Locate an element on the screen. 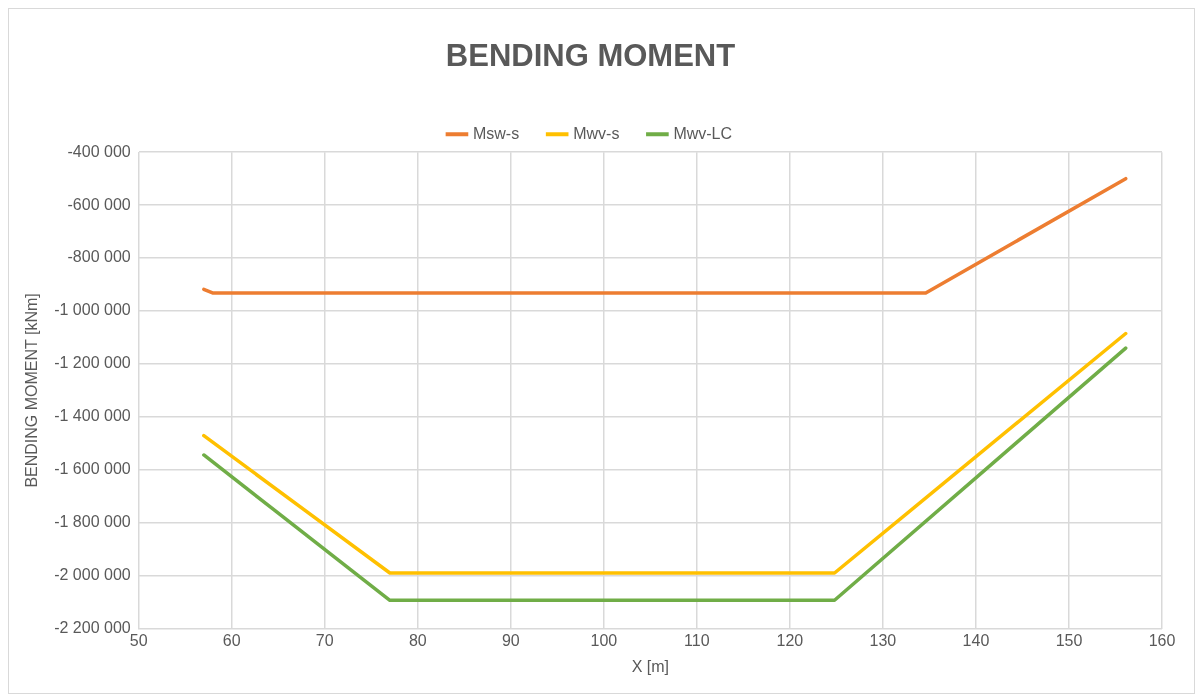 Image resolution: width=1201 pixels, height=700 pixels. x-tick-label: 80 is located at coordinates (417, 640).